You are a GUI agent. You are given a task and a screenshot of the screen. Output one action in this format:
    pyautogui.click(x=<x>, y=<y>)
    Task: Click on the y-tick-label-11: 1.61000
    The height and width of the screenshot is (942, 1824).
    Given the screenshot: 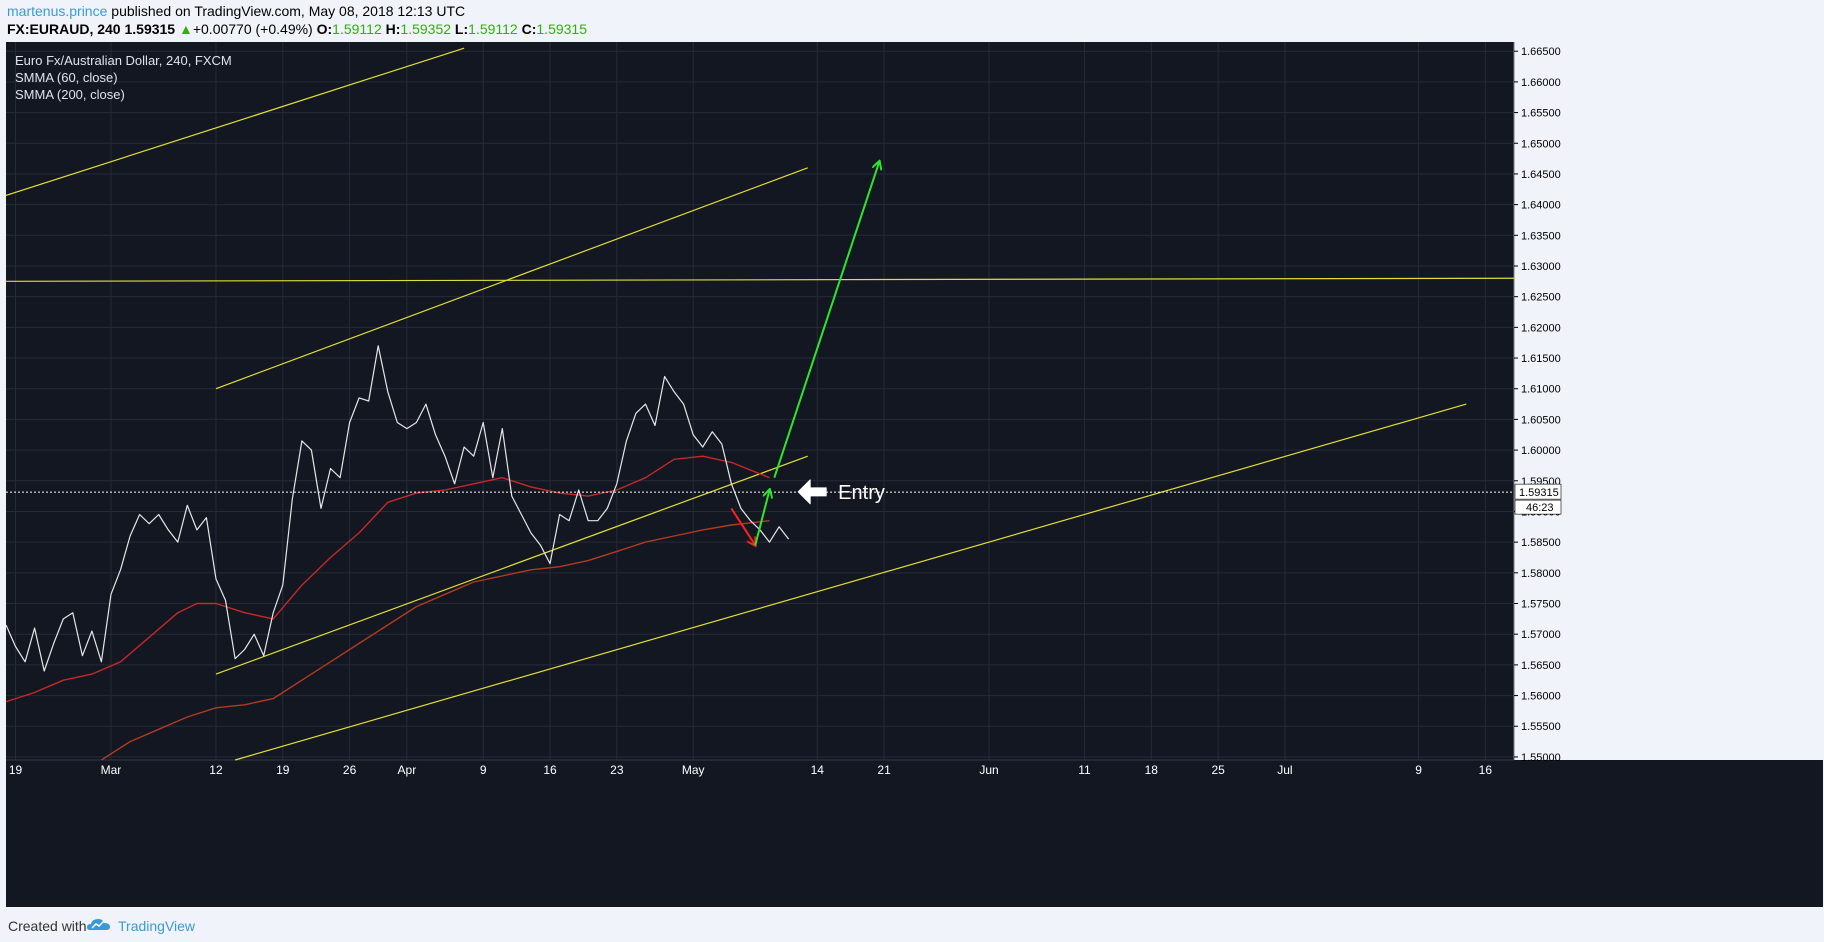 What is the action you would take?
    pyautogui.click(x=1541, y=390)
    